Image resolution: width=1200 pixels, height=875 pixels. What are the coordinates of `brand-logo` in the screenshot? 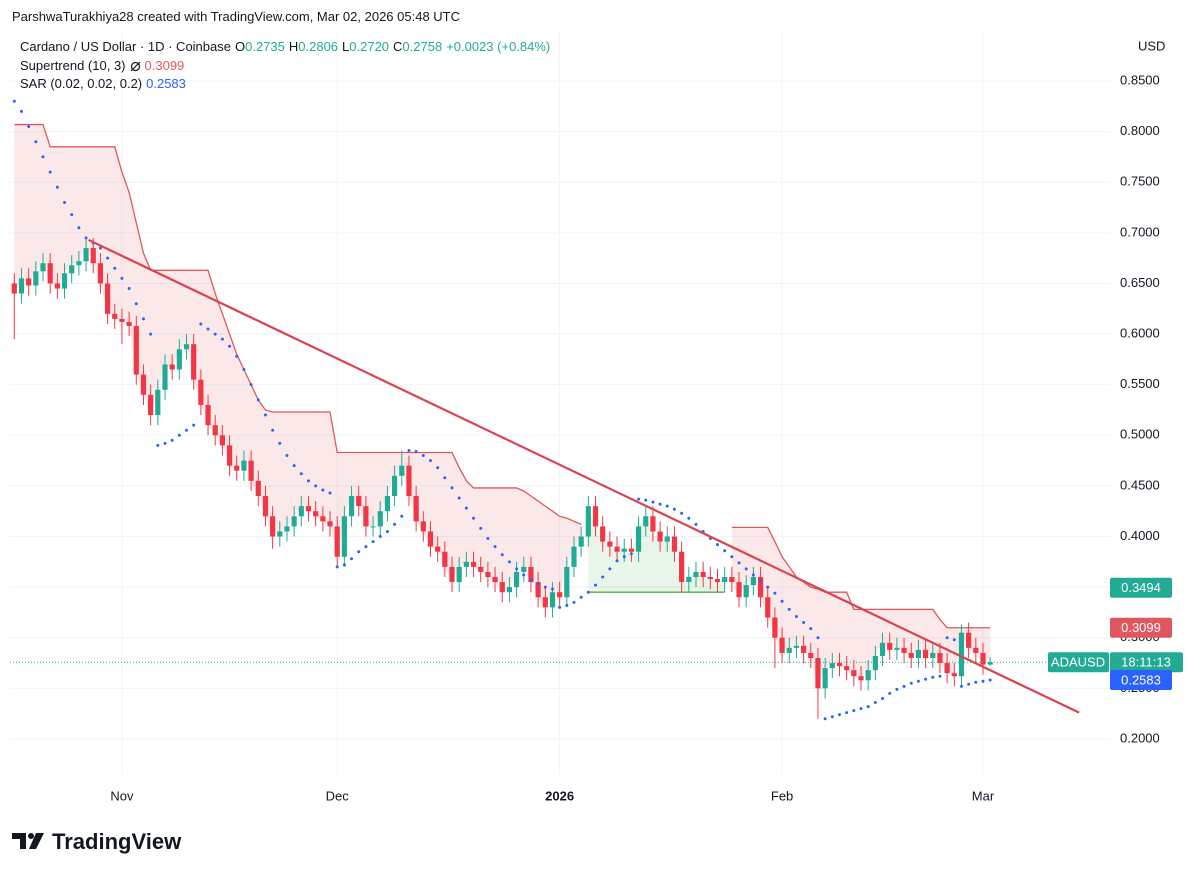 It's located at (28, 841).